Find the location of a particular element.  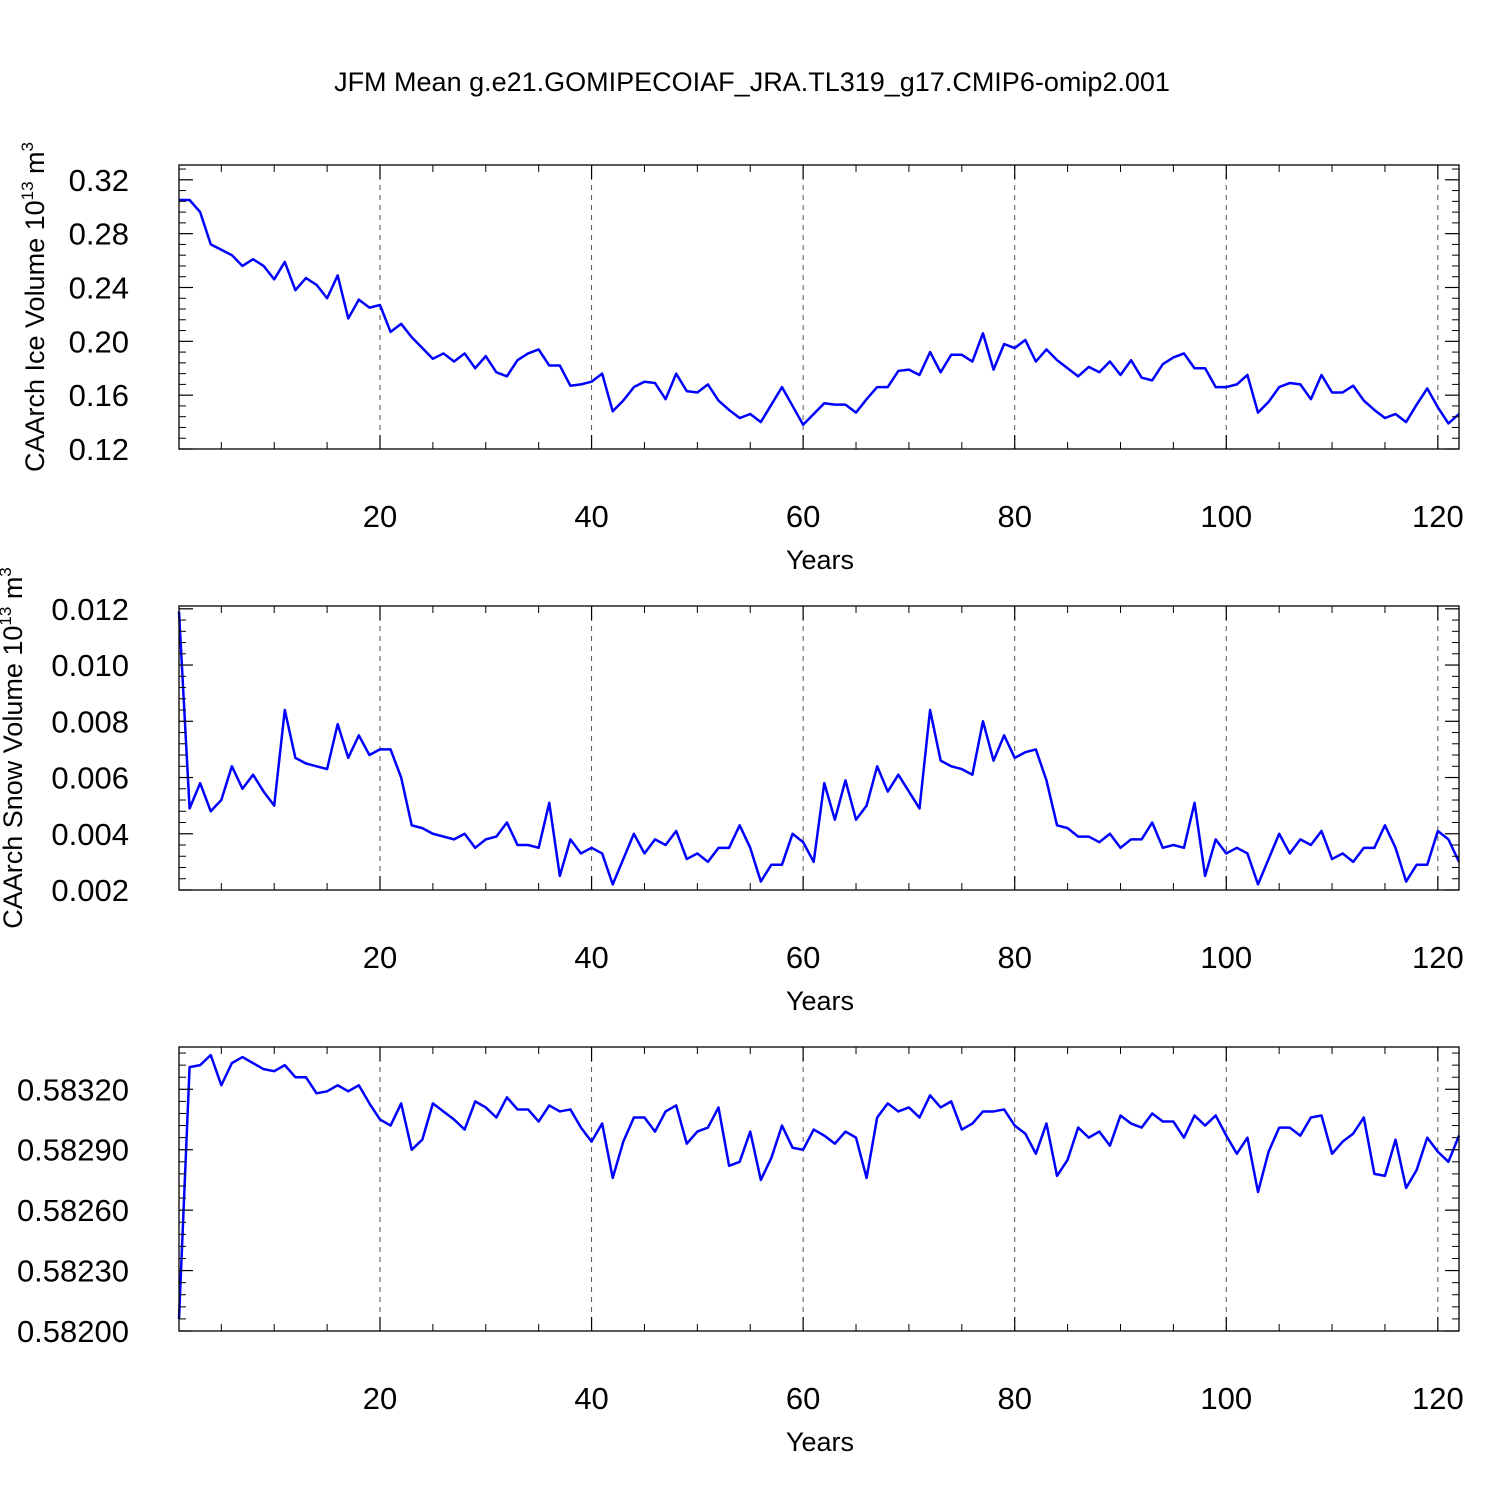

y-tick-label: 0.008 is located at coordinates (90, 721).